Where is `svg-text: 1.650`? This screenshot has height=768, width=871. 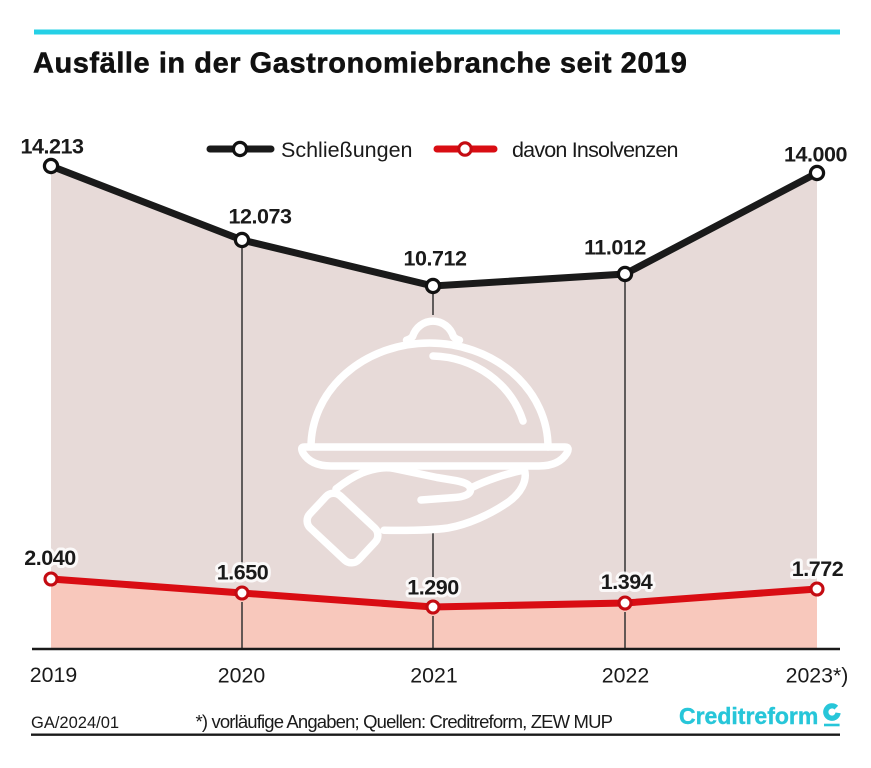 svg-text: 1.650 is located at coordinates (243, 573).